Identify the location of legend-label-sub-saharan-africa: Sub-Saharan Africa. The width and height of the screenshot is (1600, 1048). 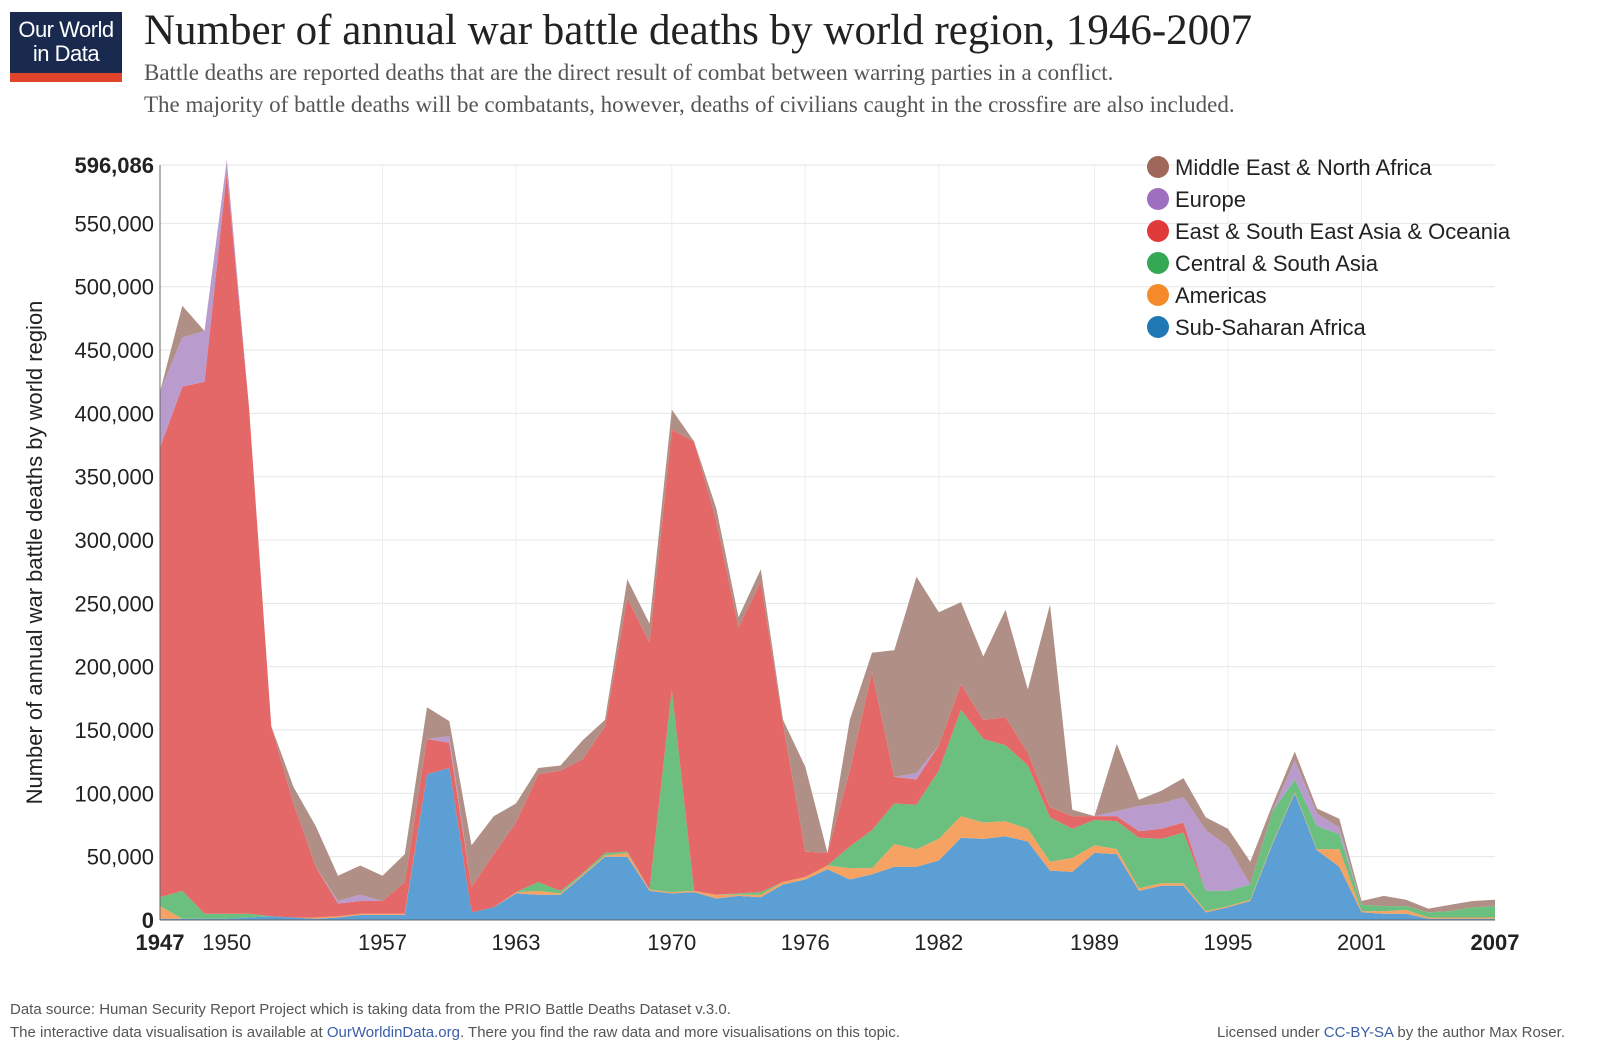
(1271, 327).